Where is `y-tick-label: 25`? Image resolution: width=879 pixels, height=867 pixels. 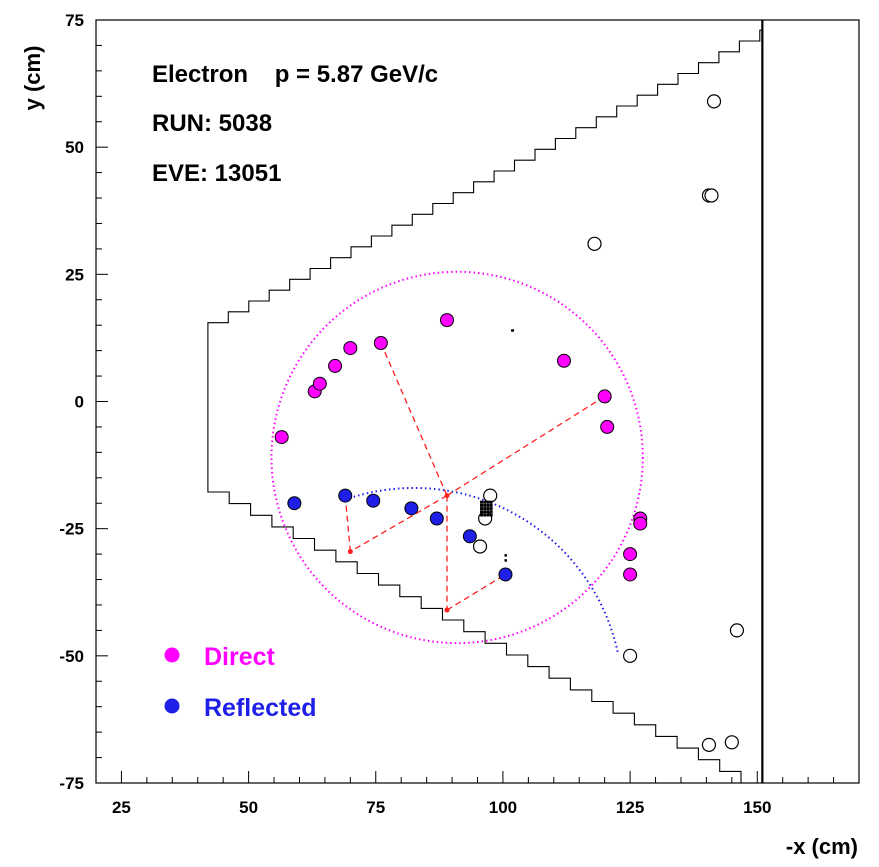
y-tick-label: 25 is located at coordinates (74, 274).